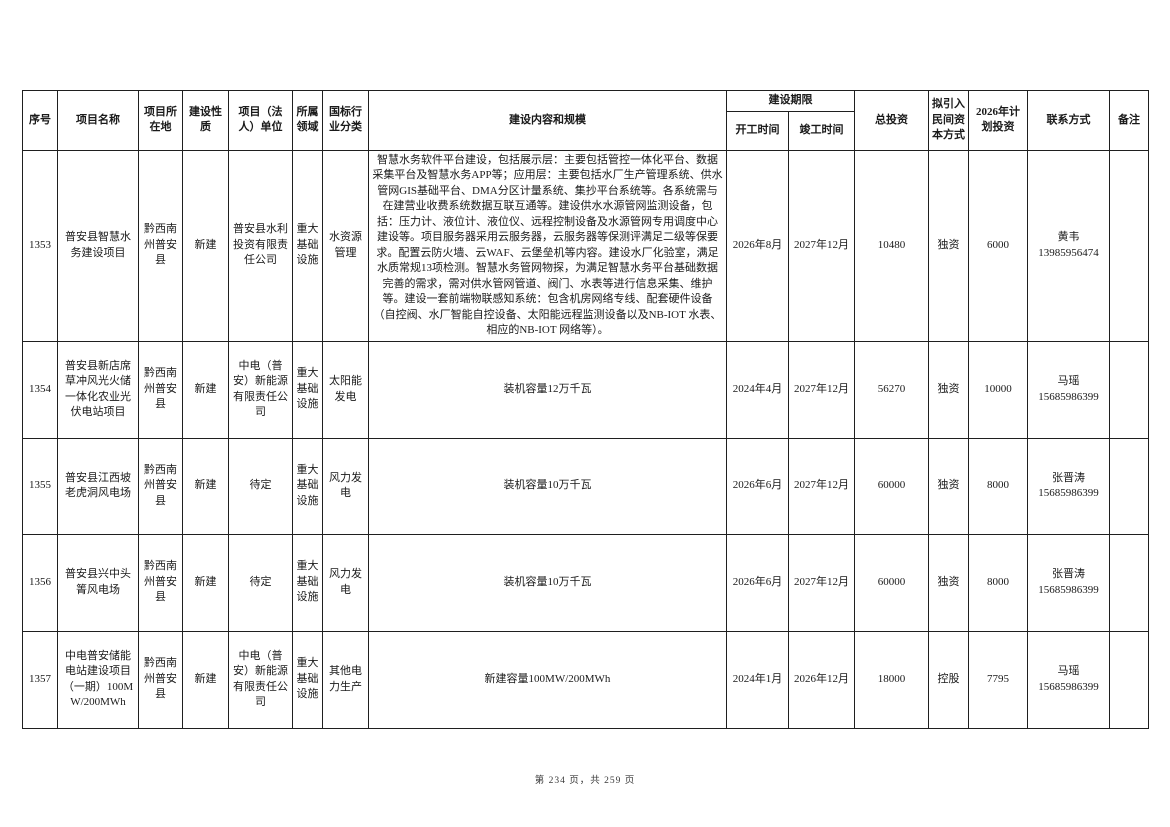  What do you see at coordinates (98, 679) in the screenshot?
I see `cell-project-name: 中电普安储能电站建设项目（一期）100MW/200MWh` at bounding box center [98, 679].